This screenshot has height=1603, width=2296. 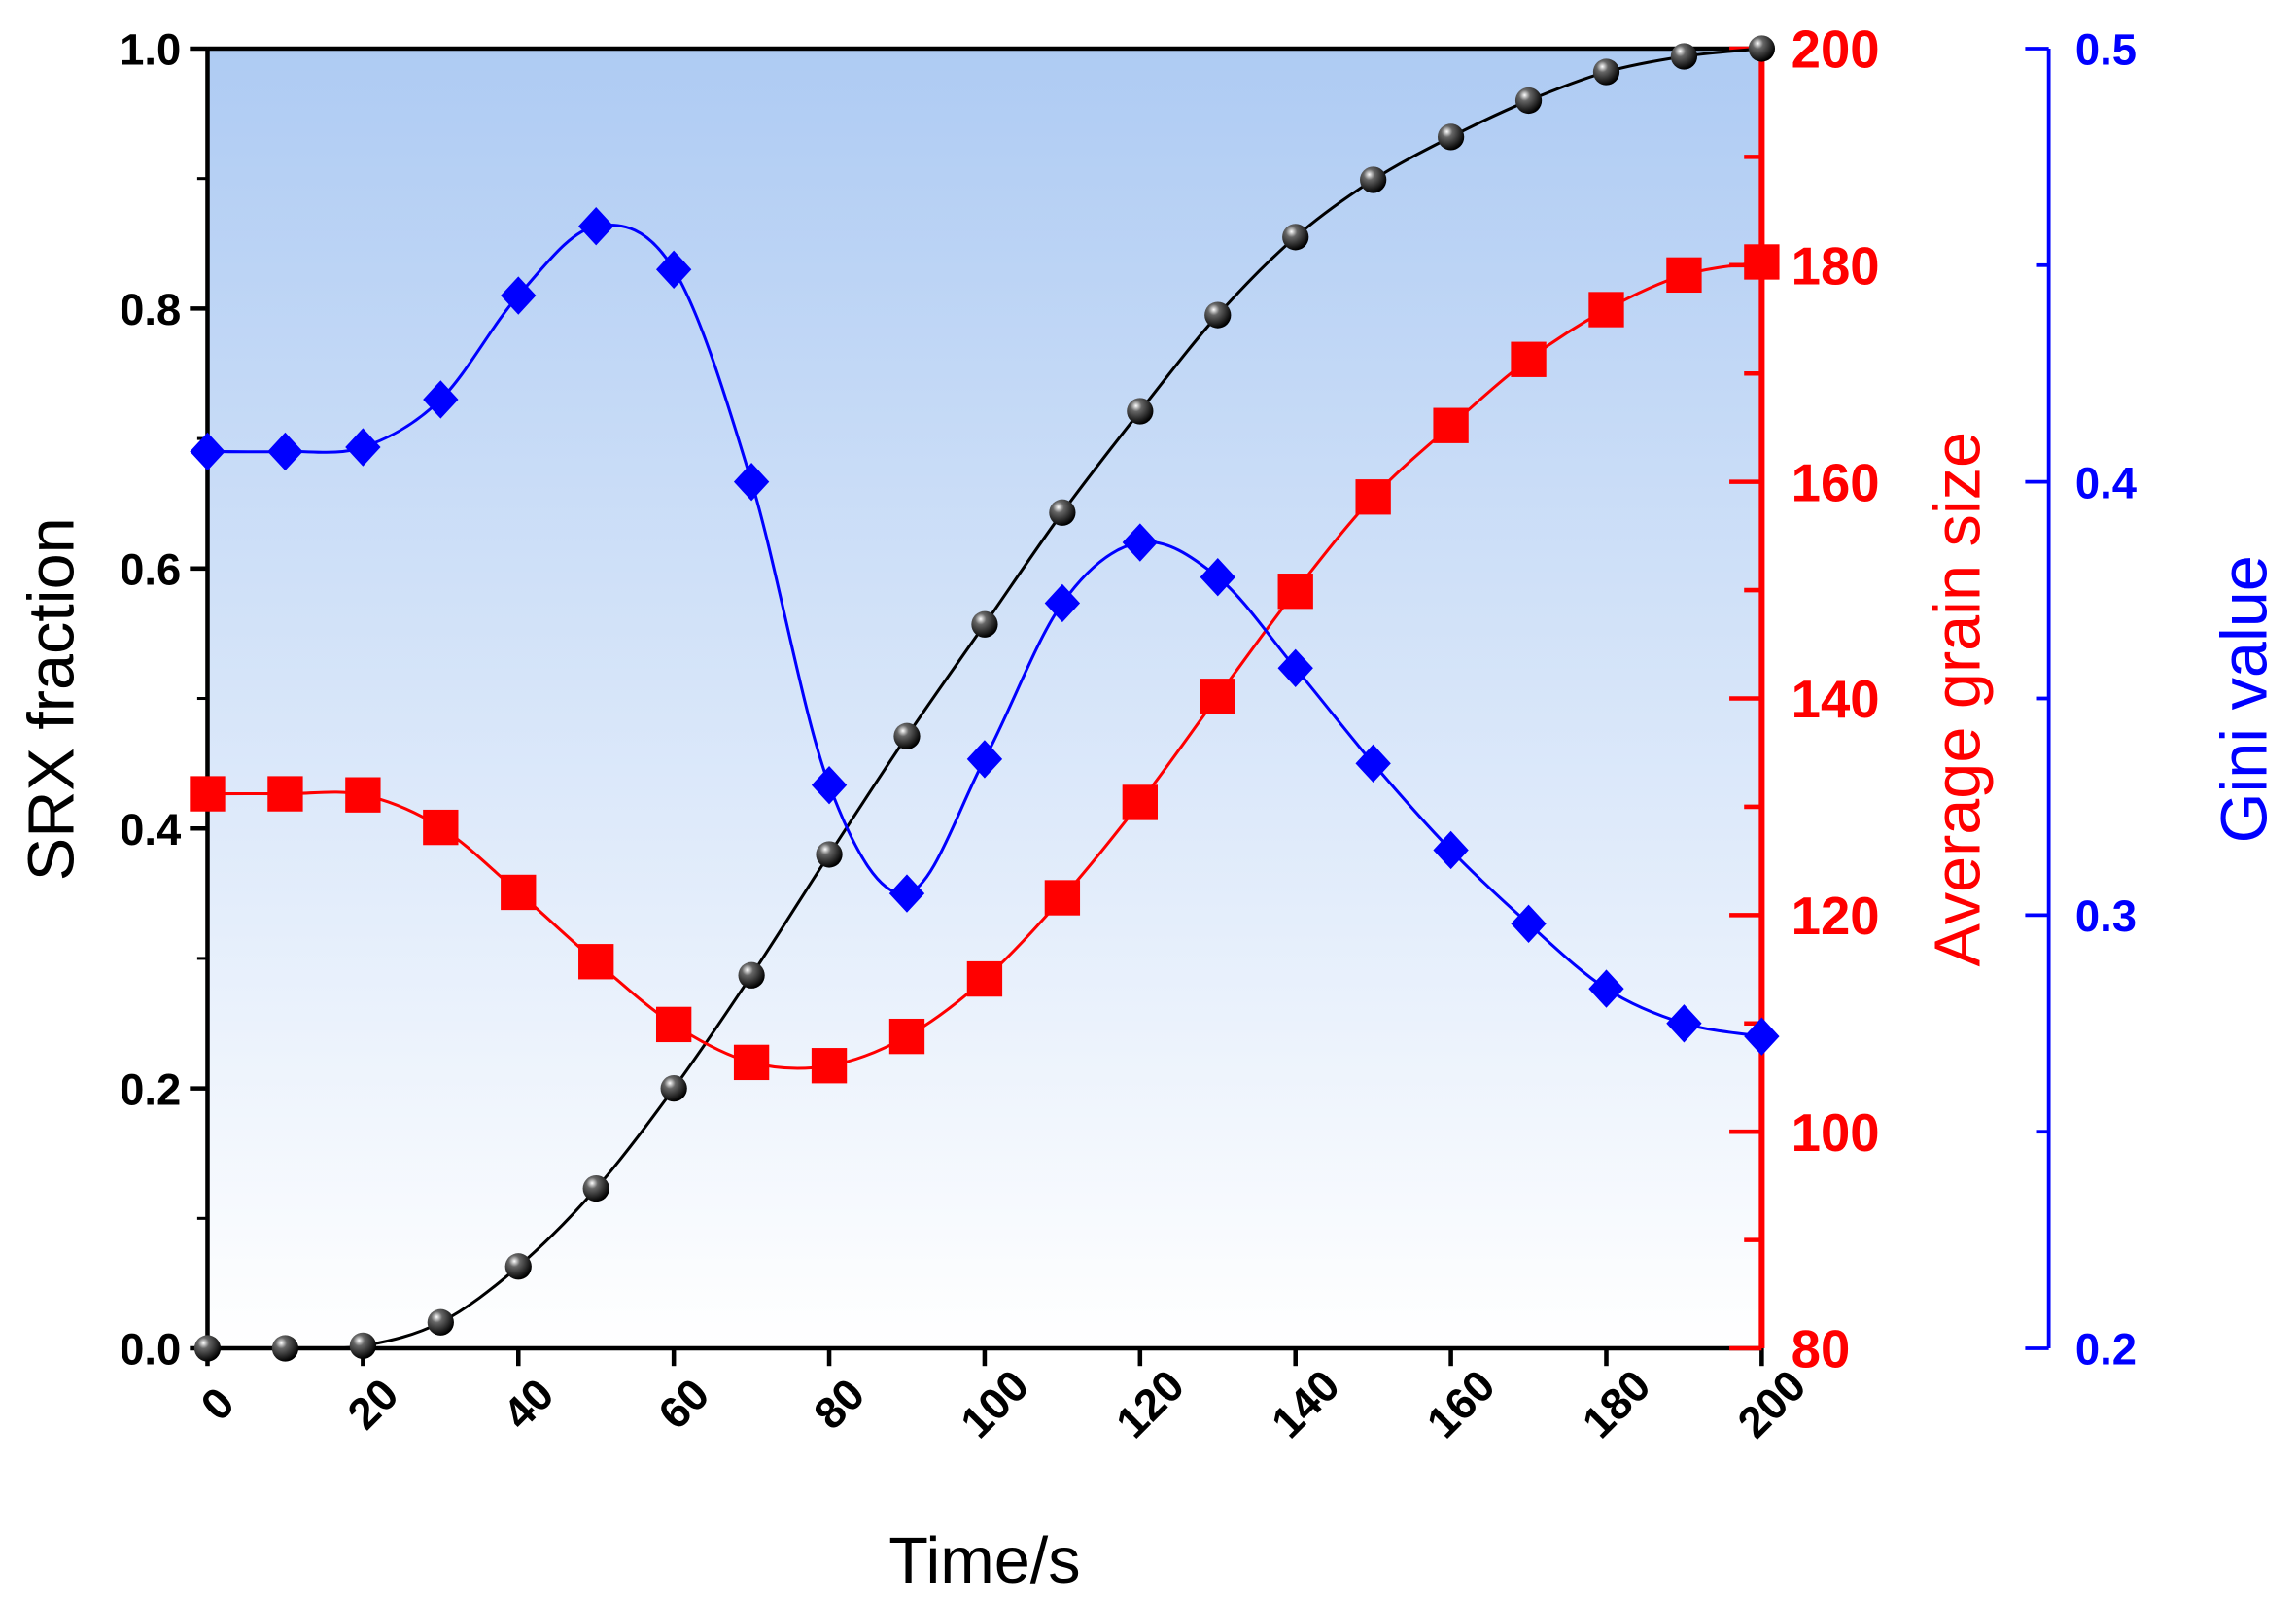 What do you see at coordinates (1958, 699) in the screenshot?
I see `right-axis-title: Average grain size` at bounding box center [1958, 699].